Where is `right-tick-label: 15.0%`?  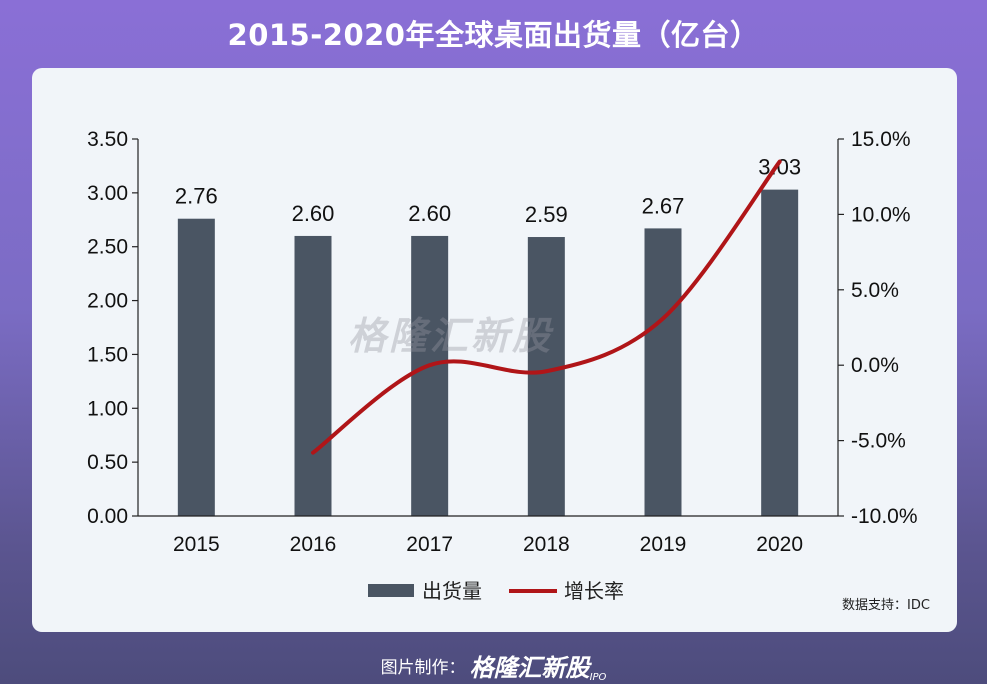 right-tick-label: 15.0% is located at coordinates (881, 139).